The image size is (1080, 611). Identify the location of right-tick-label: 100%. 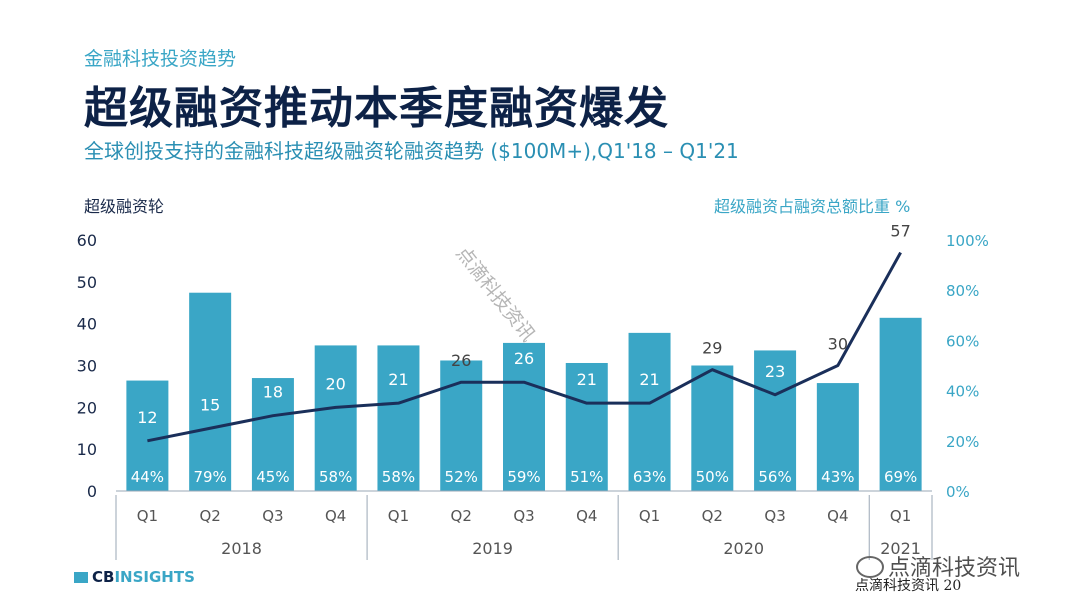
(967, 241).